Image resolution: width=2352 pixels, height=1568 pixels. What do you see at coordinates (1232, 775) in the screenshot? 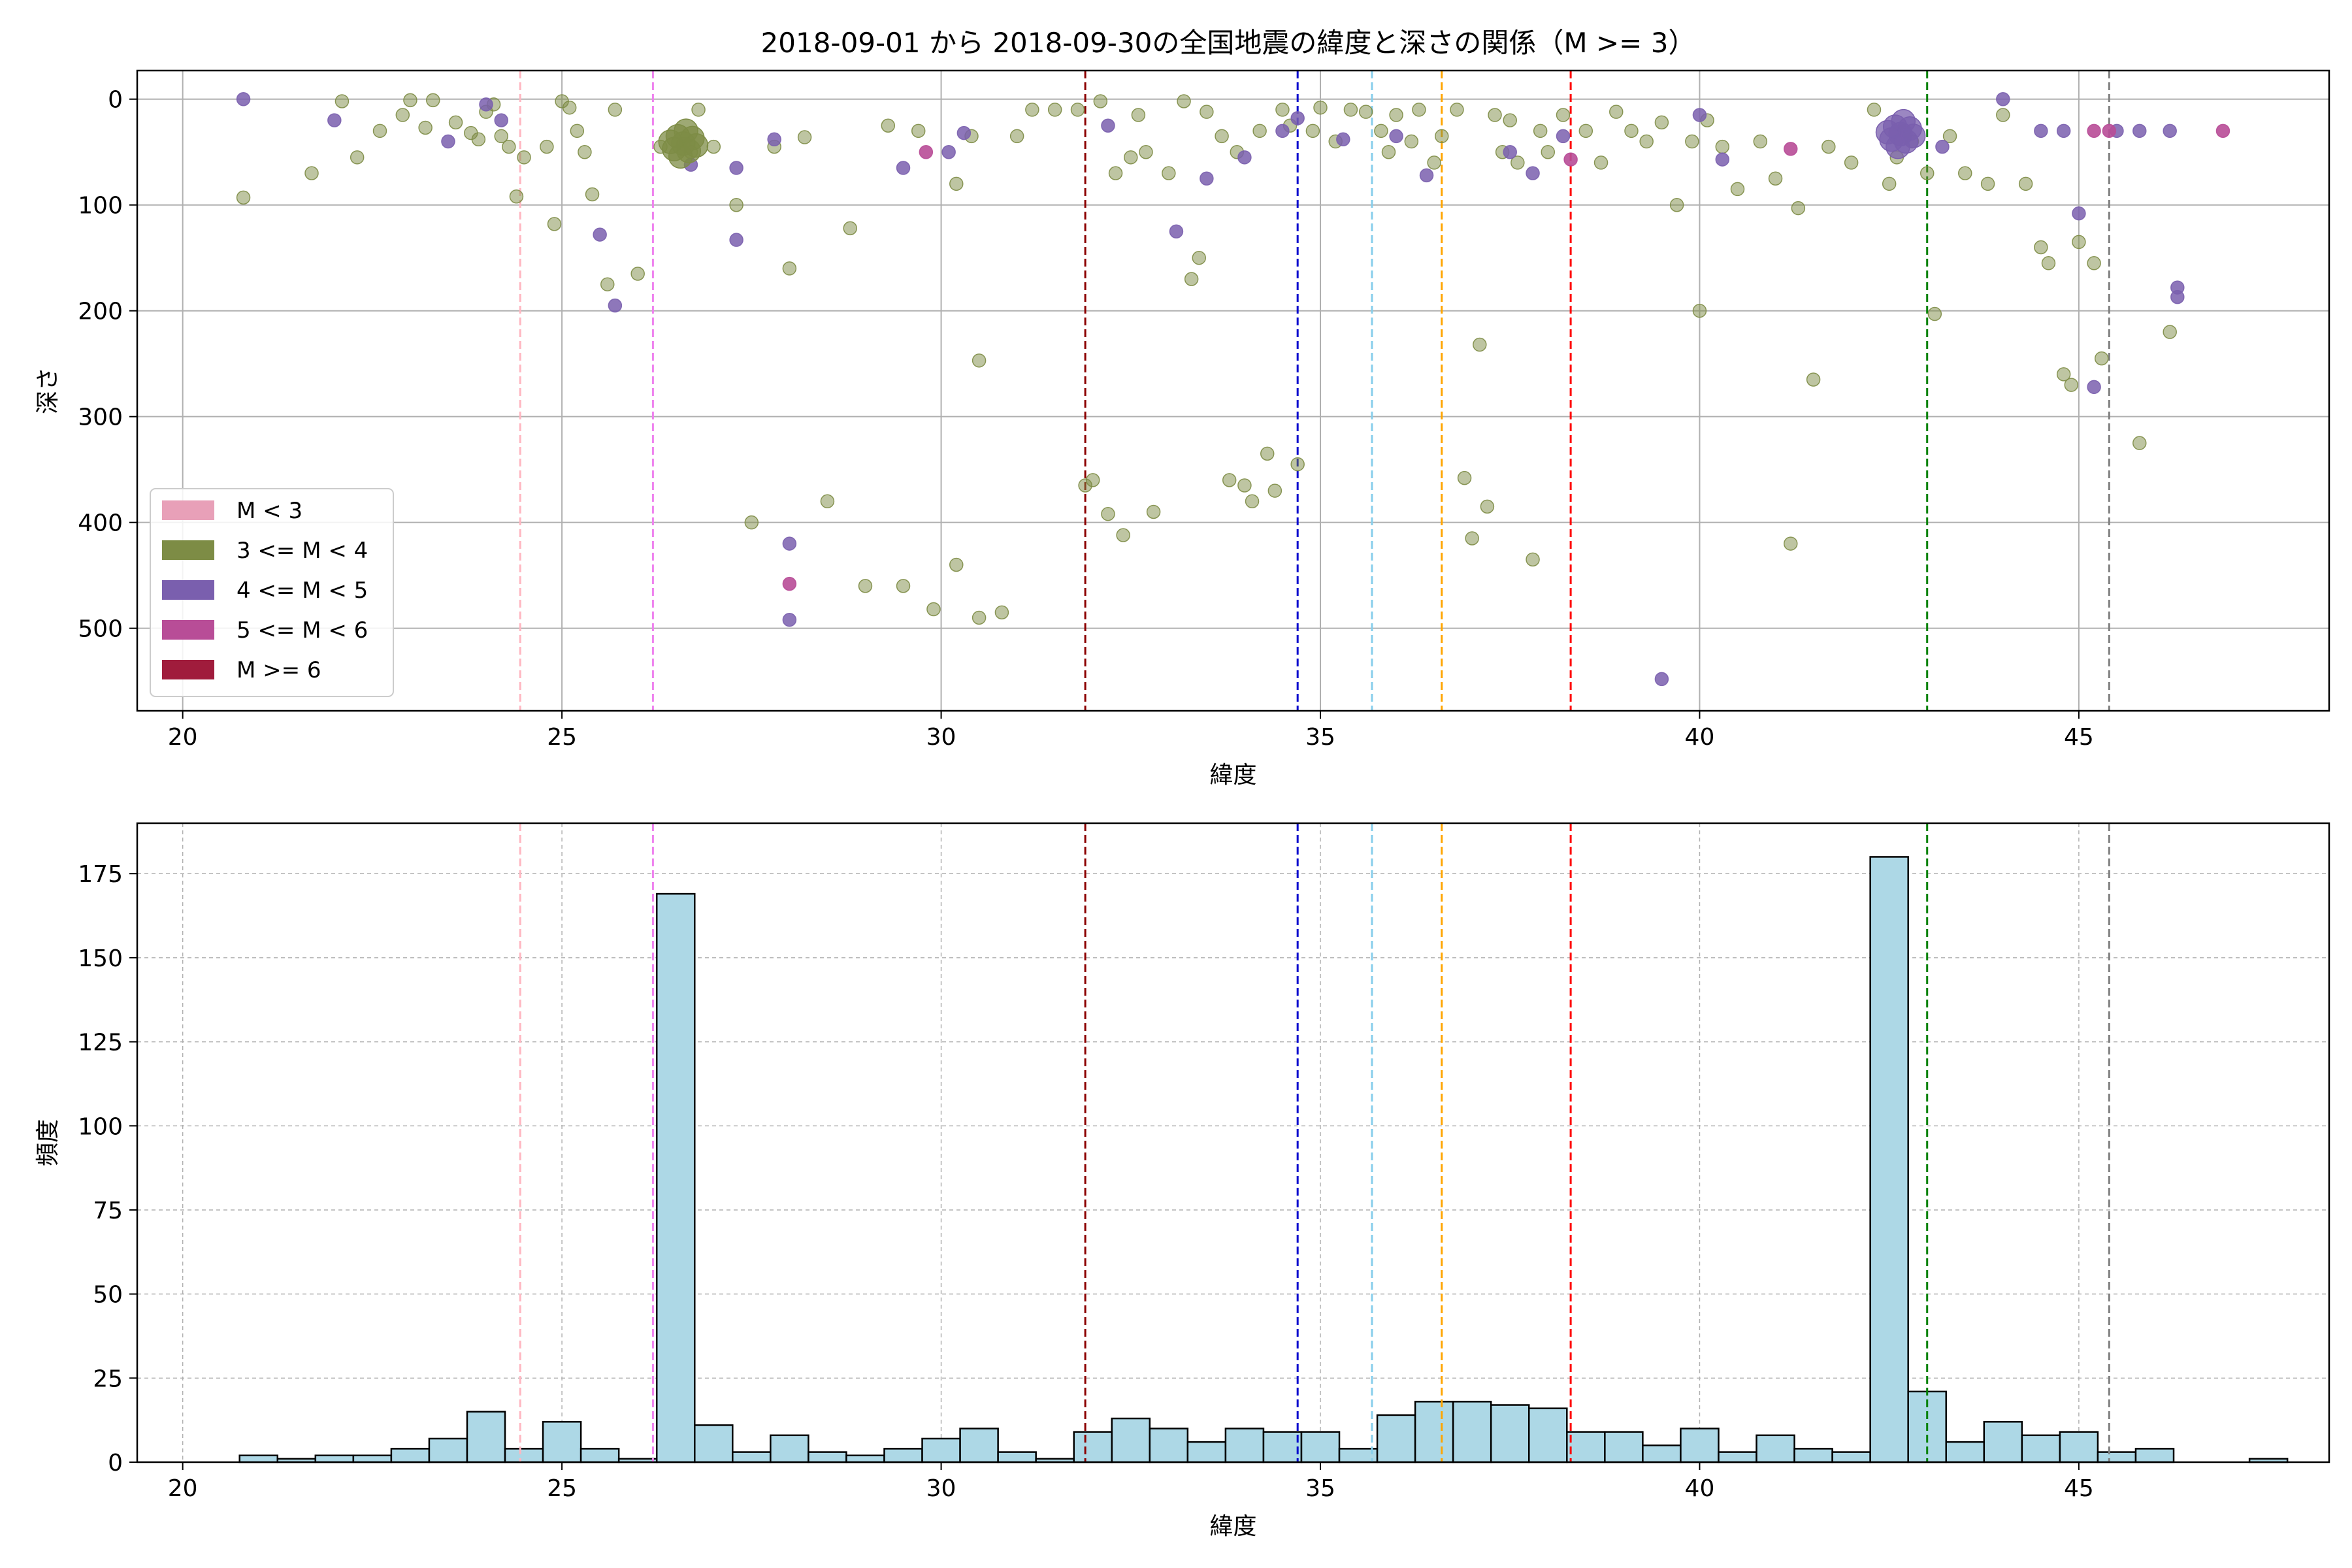
I see `scatter-x-axis-label: 緯度` at bounding box center [1232, 775].